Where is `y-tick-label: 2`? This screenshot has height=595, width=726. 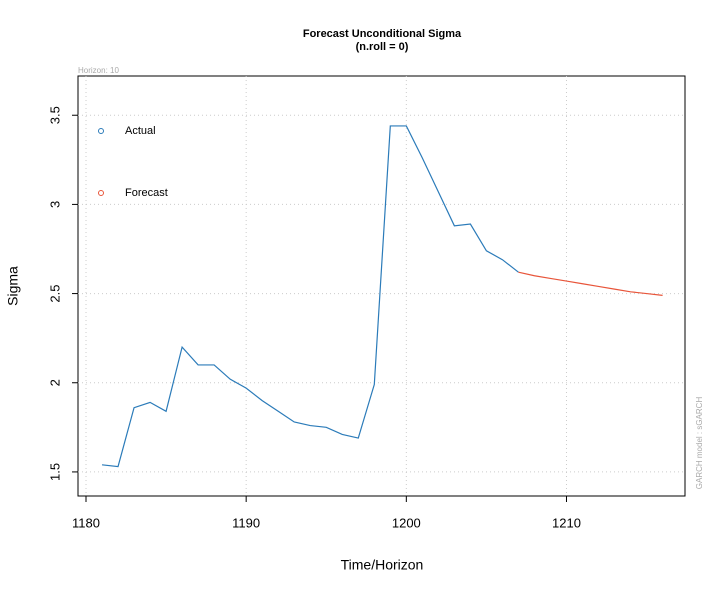 y-tick-label: 2 is located at coordinates (54, 382).